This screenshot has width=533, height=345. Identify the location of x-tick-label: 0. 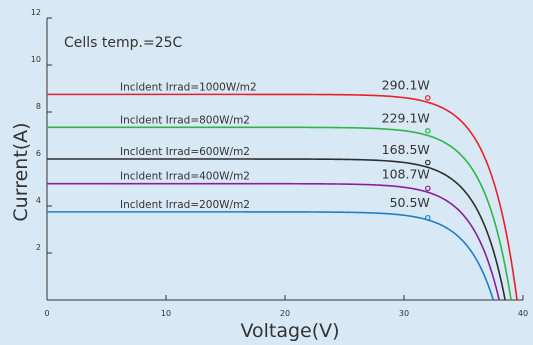
(46, 313).